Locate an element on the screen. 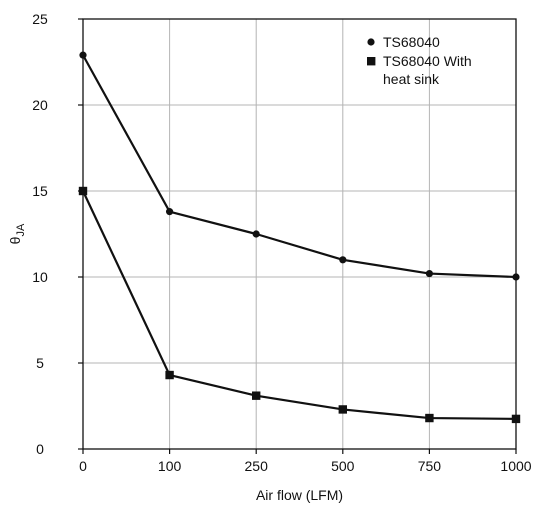  x-tick-label: 100 is located at coordinates (170, 466).